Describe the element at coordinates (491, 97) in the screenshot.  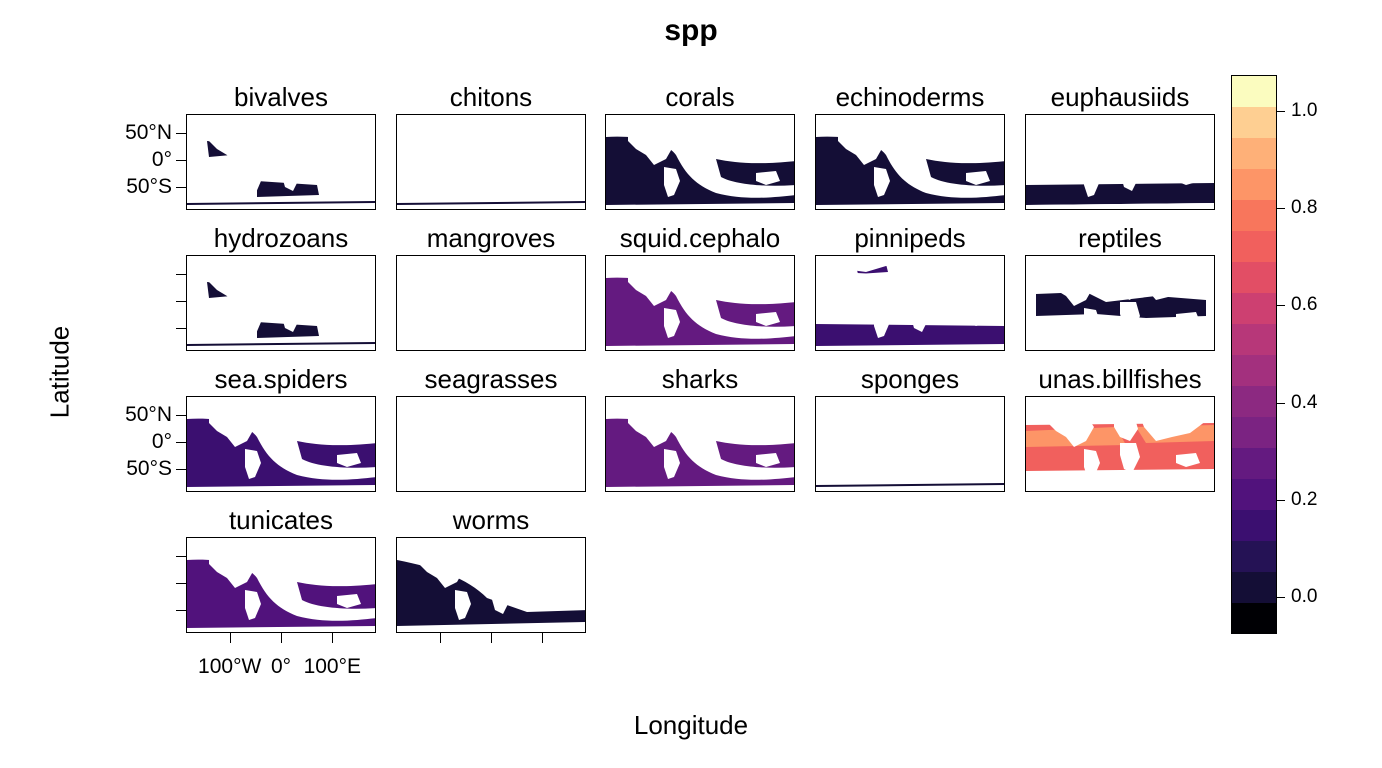
I see `panel-title: chitons` at that location.